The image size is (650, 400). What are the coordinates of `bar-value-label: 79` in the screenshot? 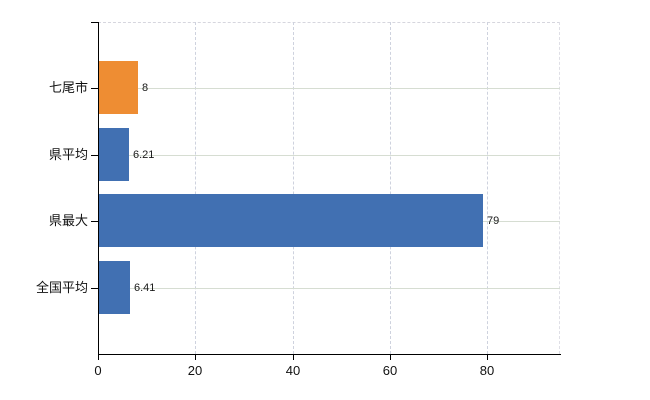 It's located at (493, 221).